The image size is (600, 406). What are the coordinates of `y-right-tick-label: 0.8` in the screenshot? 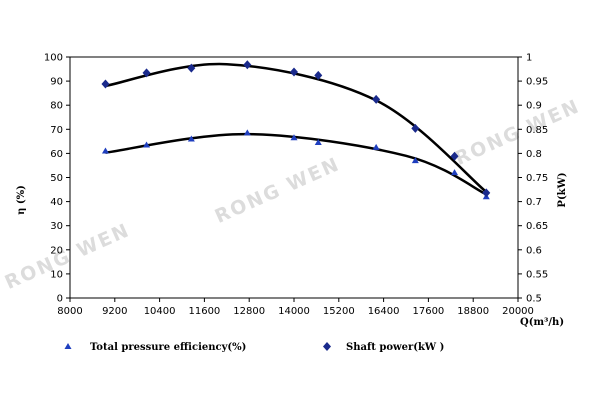 It's located at (534, 154).